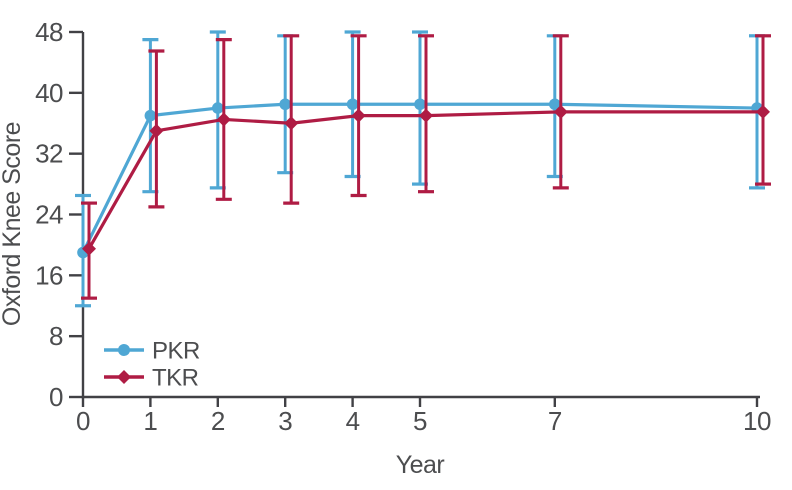 Image resolution: width=792 pixels, height=490 pixels. I want to click on y-tick-label: 16, so click(49, 275).